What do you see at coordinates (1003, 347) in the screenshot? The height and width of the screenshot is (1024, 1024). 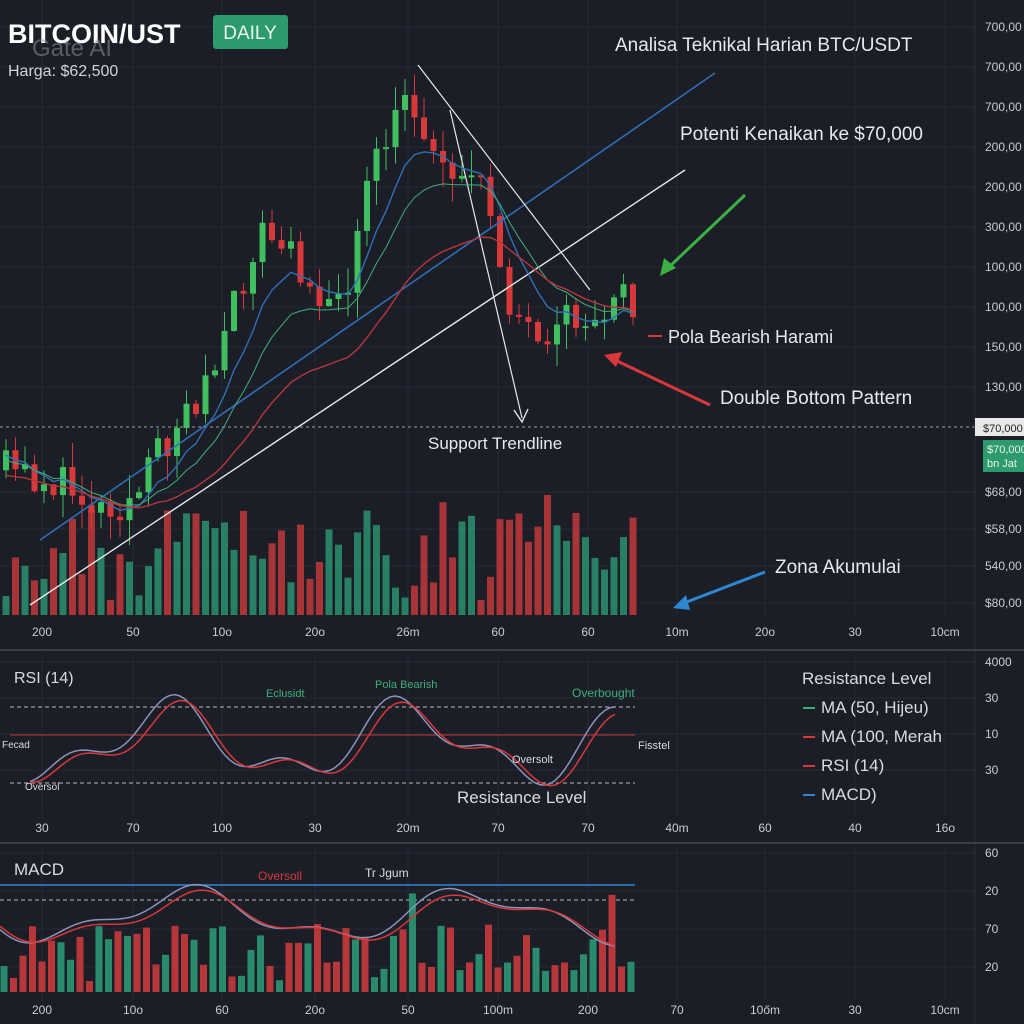 I see `y-tick-label: 150,00` at bounding box center [1003, 347].